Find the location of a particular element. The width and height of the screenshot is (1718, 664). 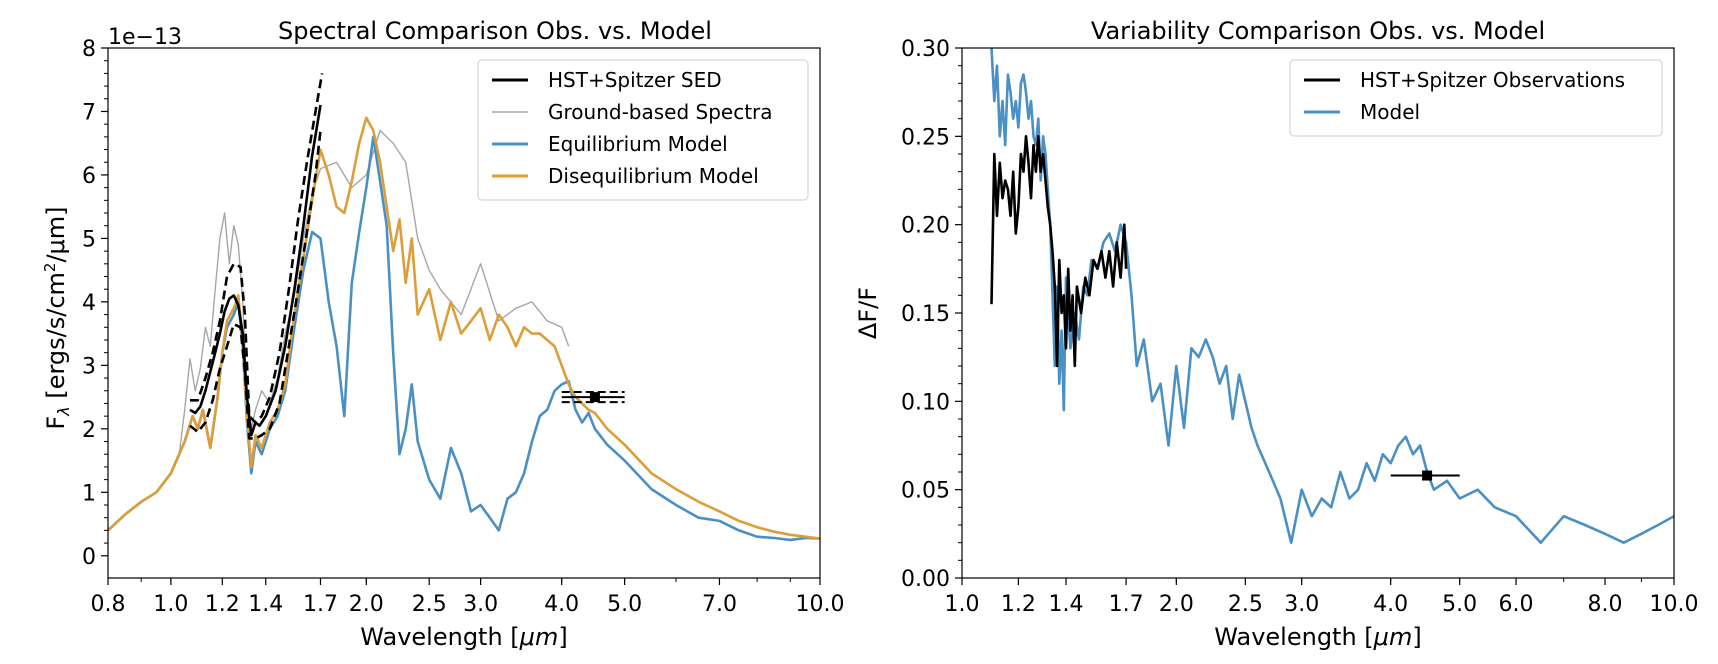

left-y-tick-label: 8 is located at coordinates (89, 49).